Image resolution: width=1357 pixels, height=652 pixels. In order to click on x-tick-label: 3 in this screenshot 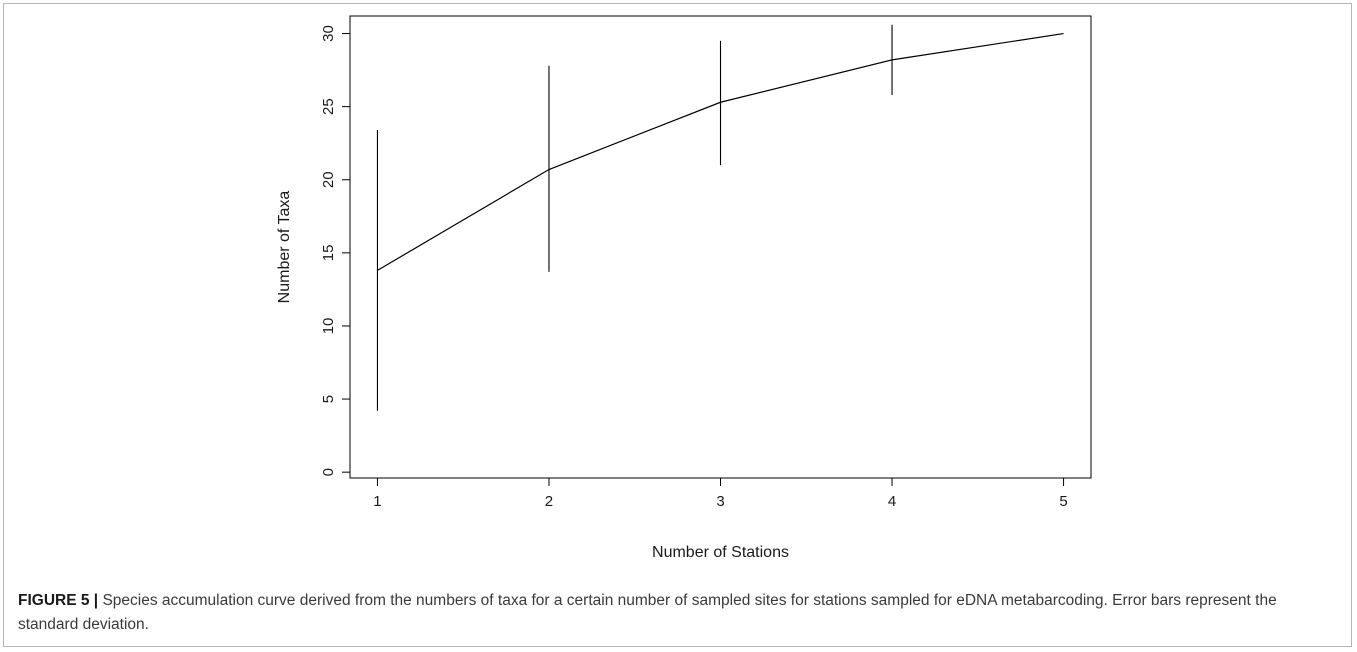, I will do `click(720, 501)`.